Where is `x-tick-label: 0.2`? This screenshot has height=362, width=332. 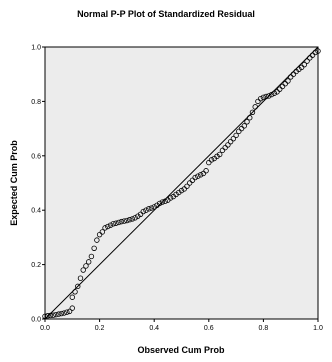
x-tick-label: 0.2 is located at coordinates (100, 328).